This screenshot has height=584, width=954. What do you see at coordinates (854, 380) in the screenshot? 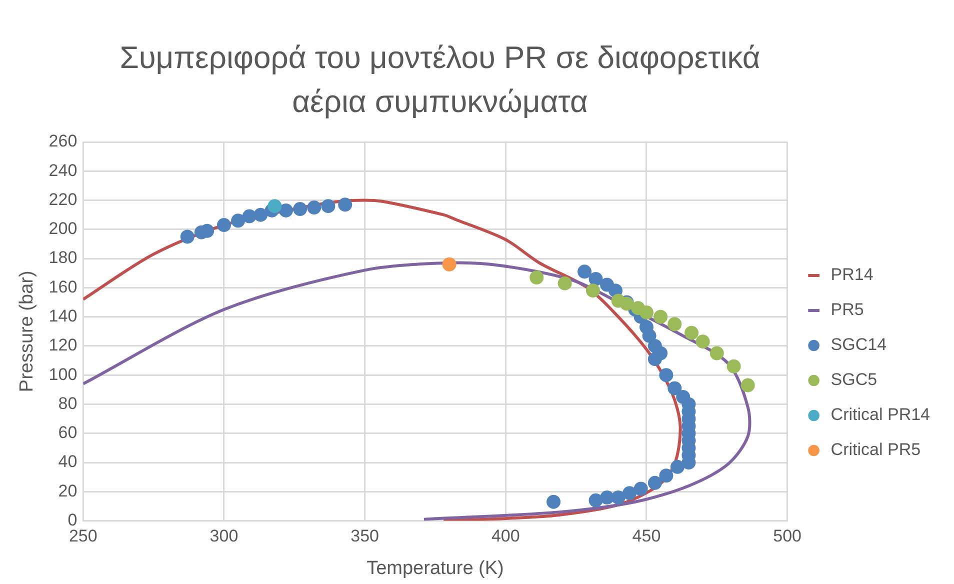
I see `legend-label: SGC5` at bounding box center [854, 380].